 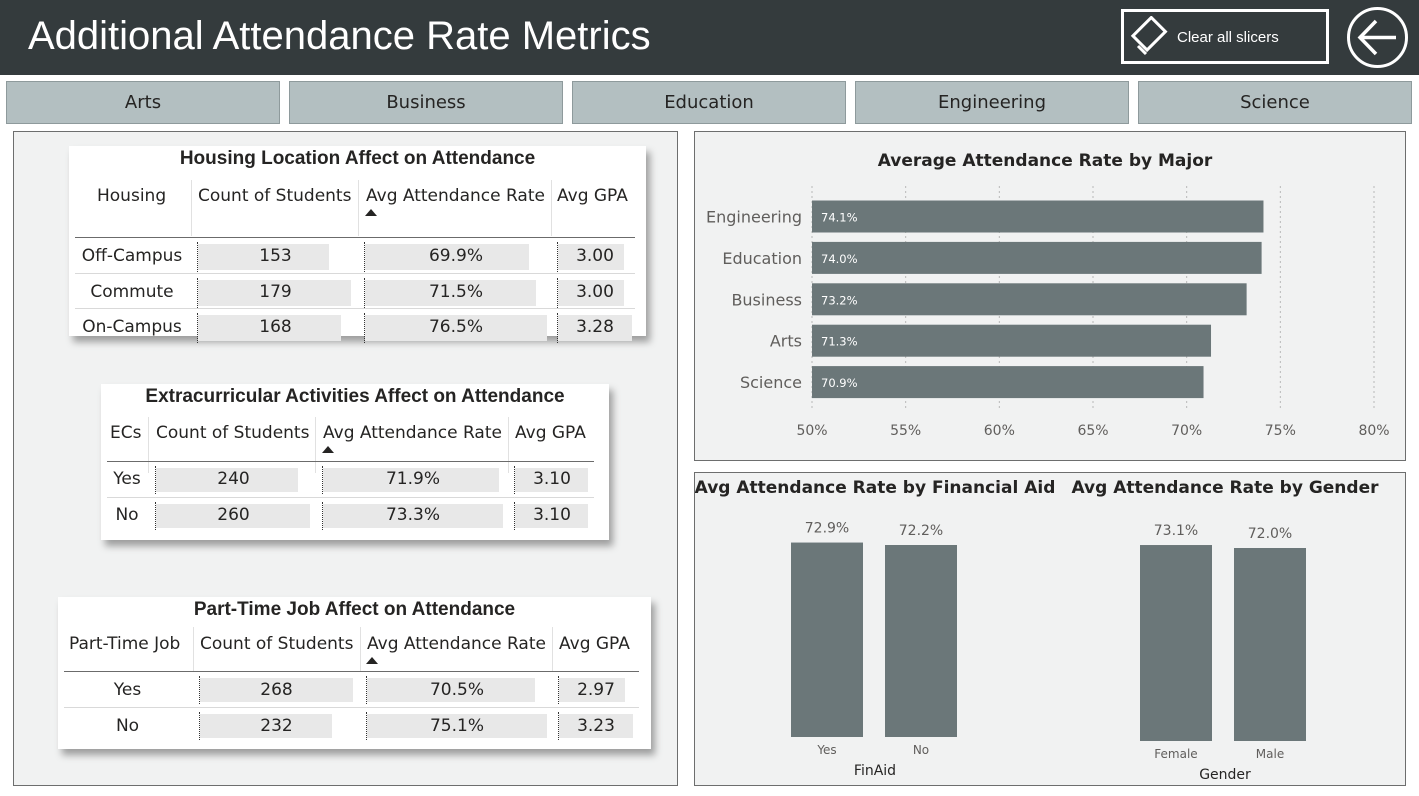 I want to click on x-tick-label: Male, so click(x=1270, y=754).